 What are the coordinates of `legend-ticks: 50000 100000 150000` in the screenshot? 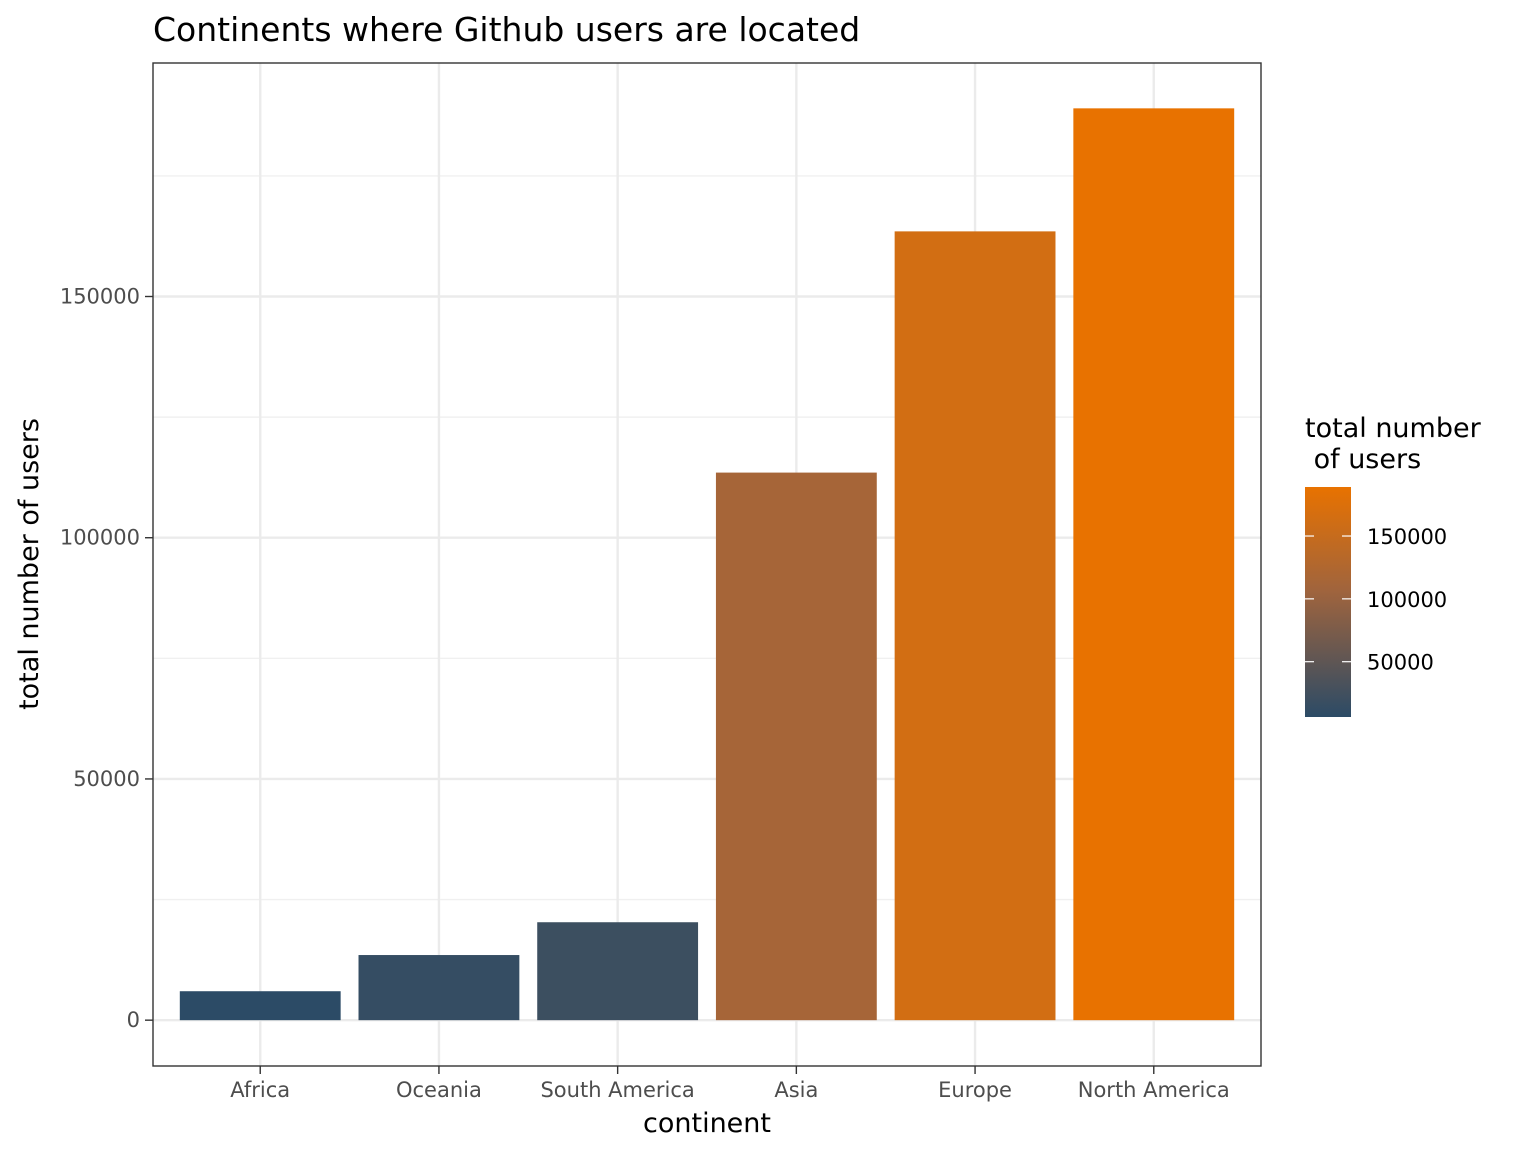 It's located at (1376, 600).